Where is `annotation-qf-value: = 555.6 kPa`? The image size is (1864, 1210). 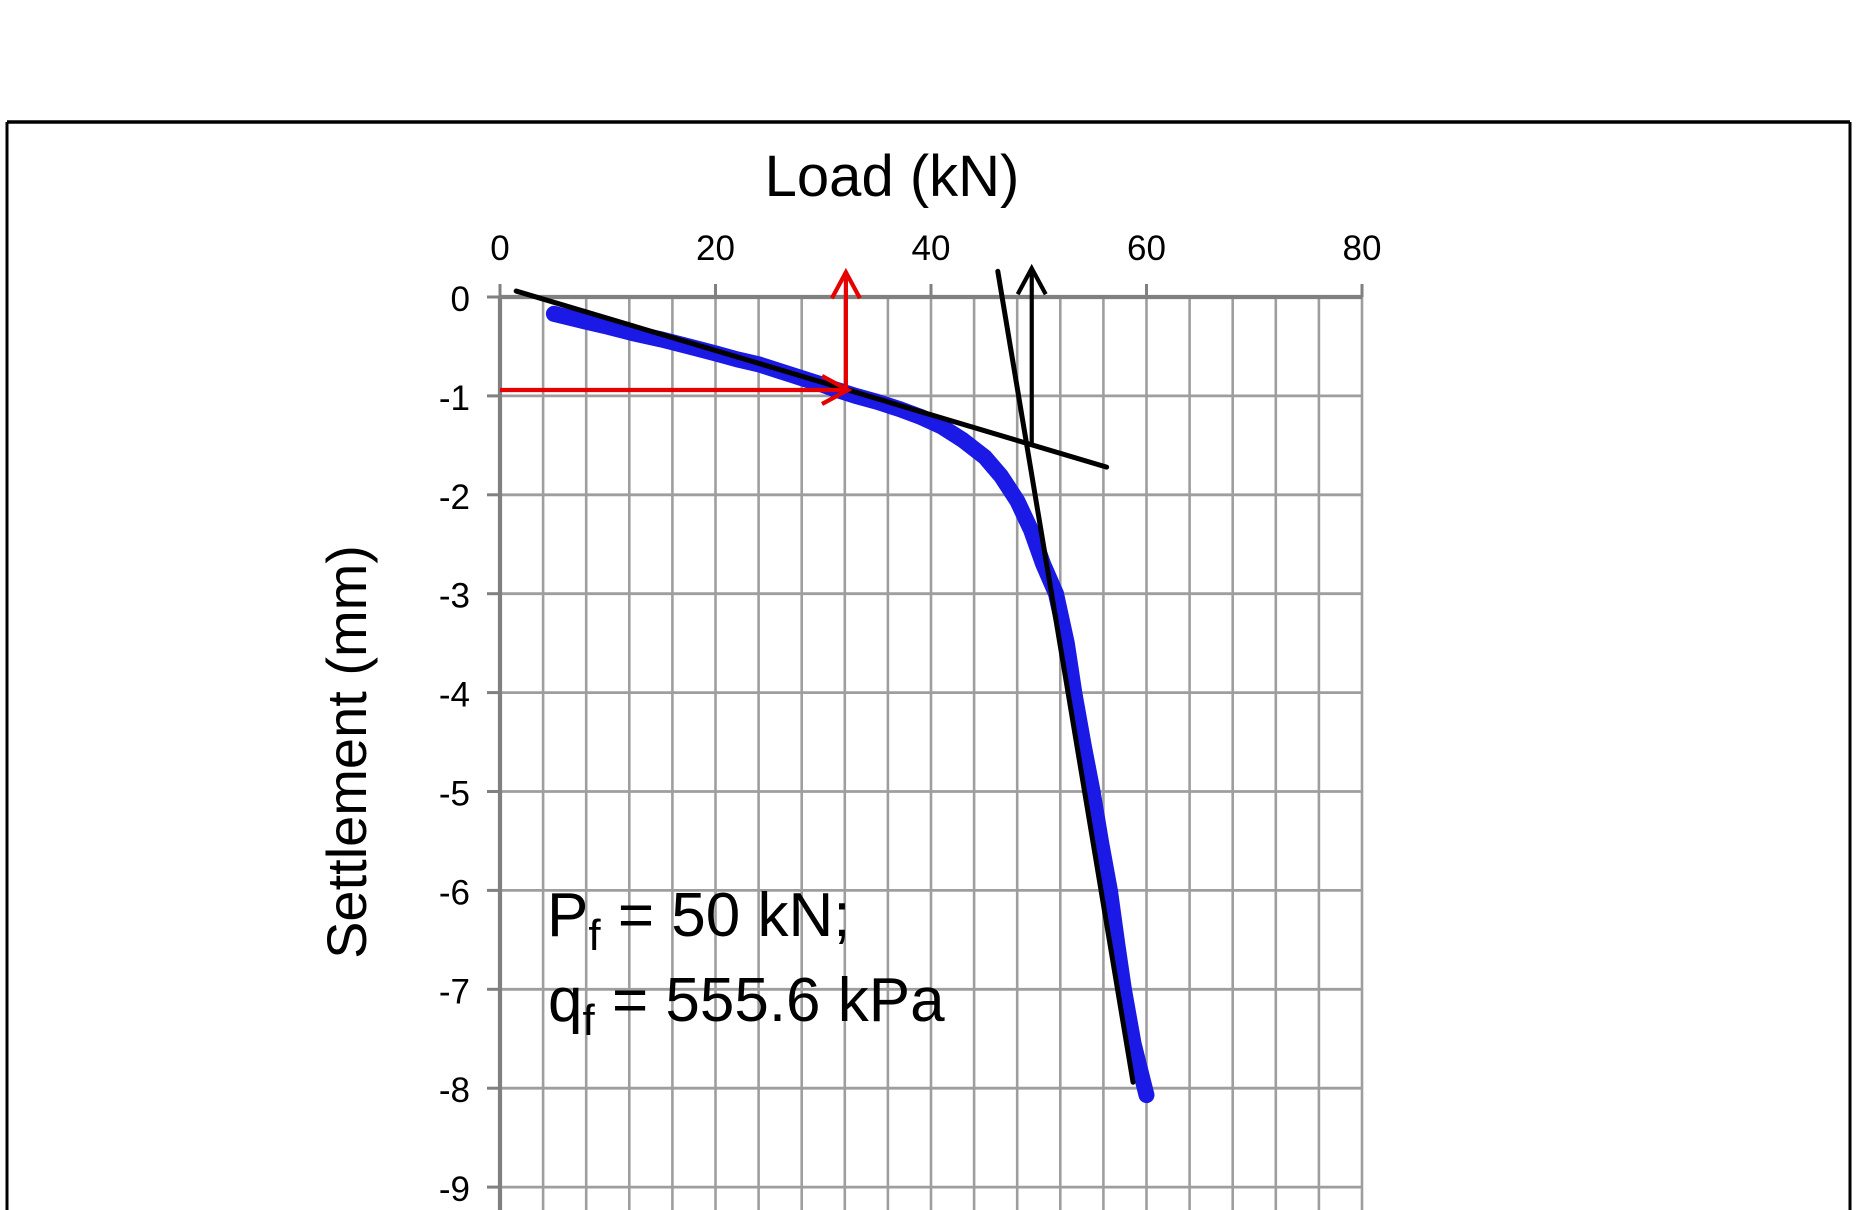
annotation-qf-value: = 555.6 kPa is located at coordinates (770, 1000).